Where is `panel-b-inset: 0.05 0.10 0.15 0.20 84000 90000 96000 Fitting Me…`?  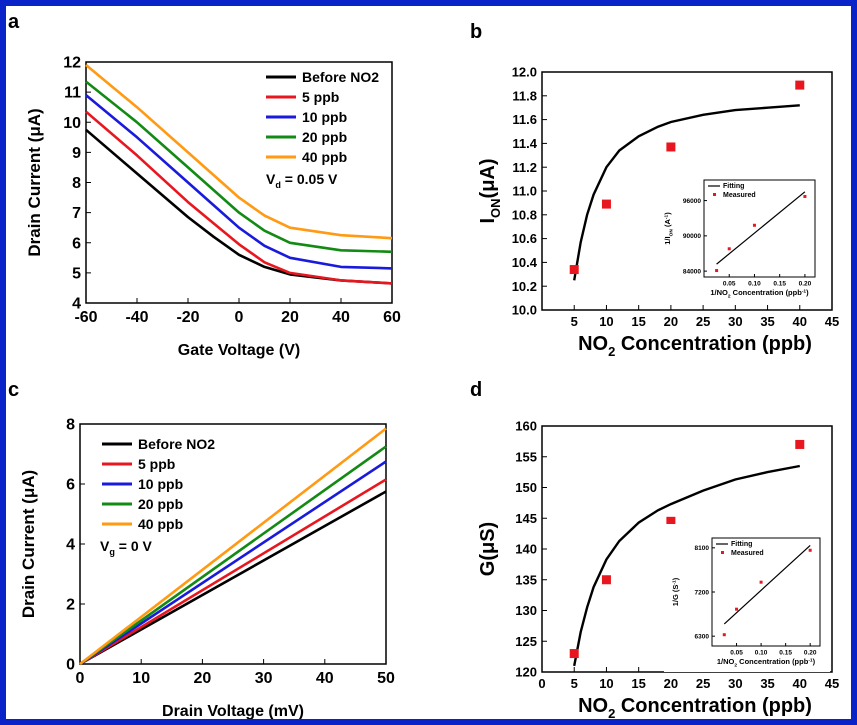 panel-b-inset: 0.05 0.10 0.15 0.20 84000 90000 96000 Fitting Me… is located at coordinates (739, 239).